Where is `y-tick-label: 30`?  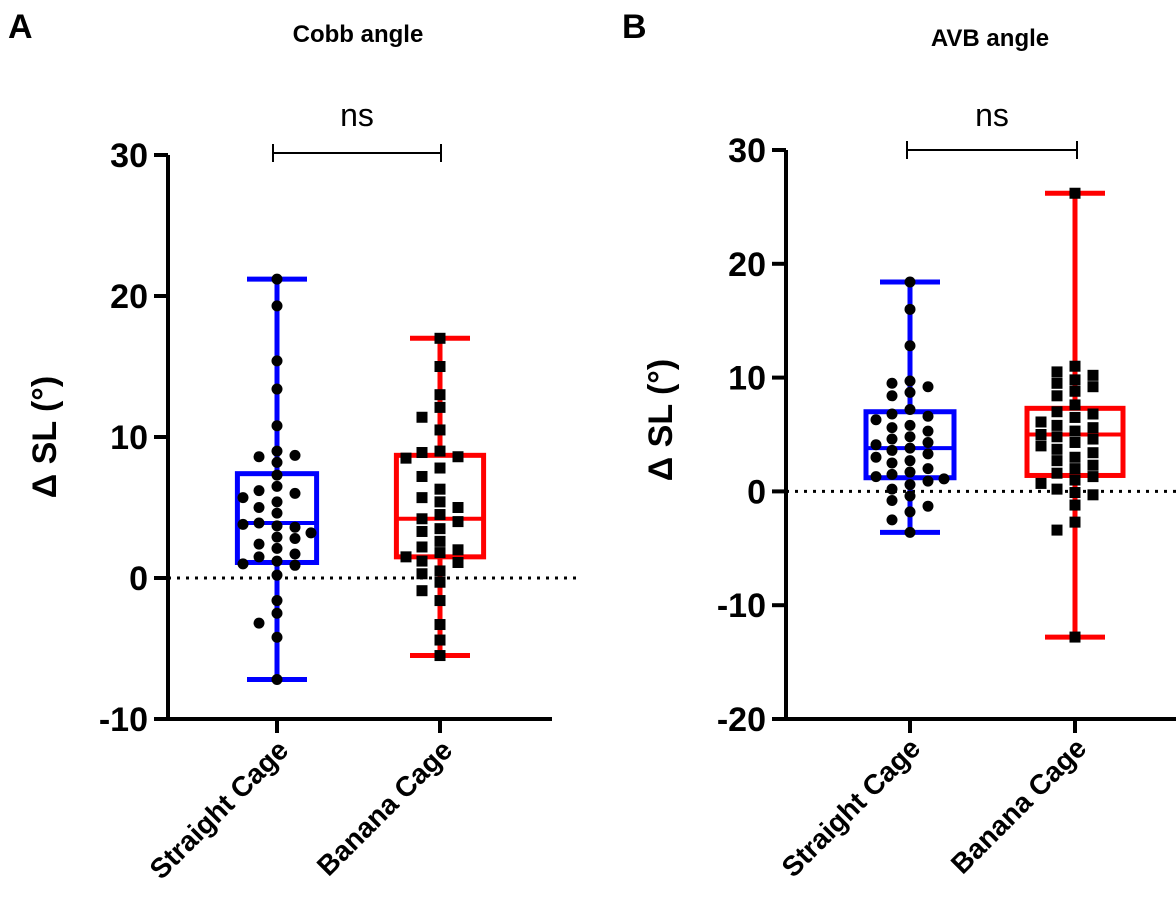
y-tick-label: 30 is located at coordinates (747, 151).